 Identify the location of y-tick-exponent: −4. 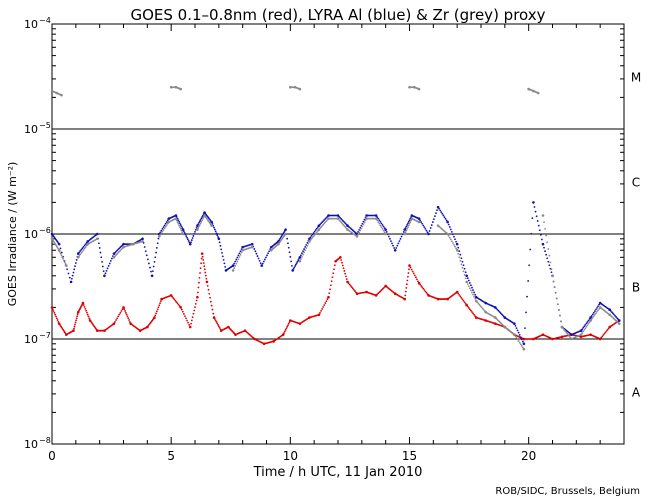
(45, 20).